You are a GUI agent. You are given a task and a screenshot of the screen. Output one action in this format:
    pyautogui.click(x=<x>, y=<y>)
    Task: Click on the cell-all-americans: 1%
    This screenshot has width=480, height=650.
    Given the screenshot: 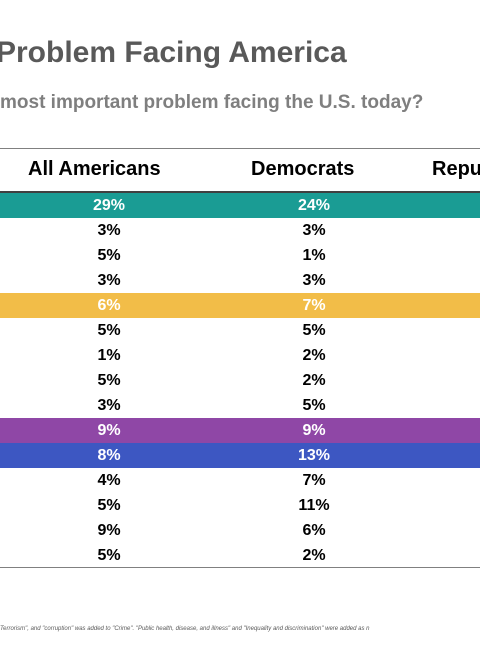 What is the action you would take?
    pyautogui.click(x=109, y=355)
    